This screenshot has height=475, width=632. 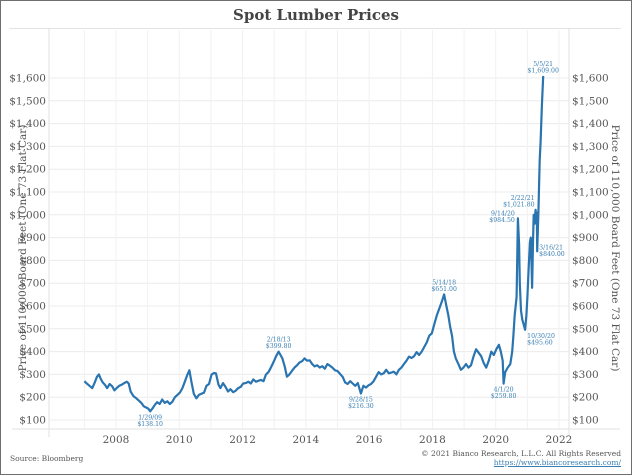 I want to click on y-tick-label-right: $300, so click(x=585, y=375).